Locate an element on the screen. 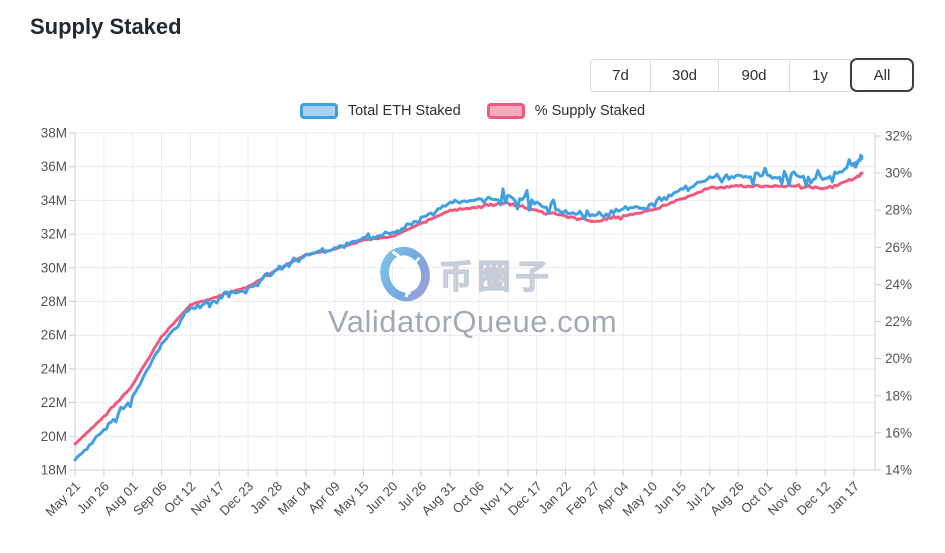 The image size is (945, 553). right-axis-tick-label: 22% is located at coordinates (898, 321).